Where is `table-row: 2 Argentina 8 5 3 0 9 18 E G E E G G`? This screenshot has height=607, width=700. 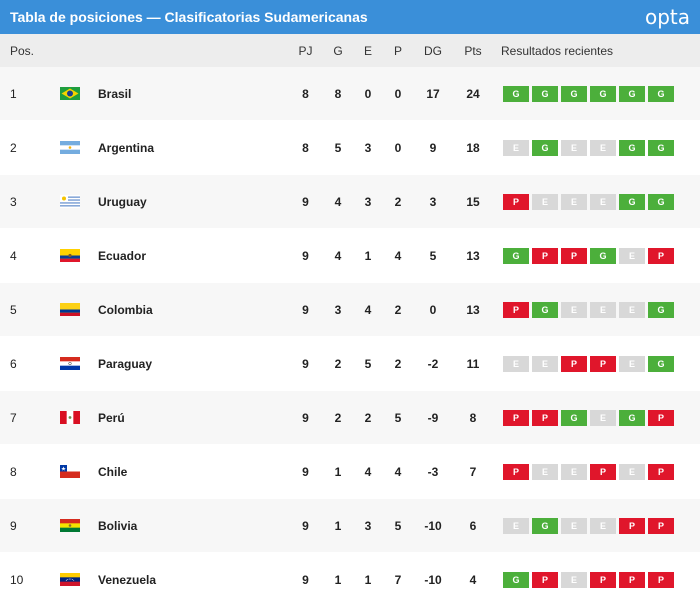 table-row: 2 Argentina 8 5 3 0 9 18 E G E E G G is located at coordinates (350, 148).